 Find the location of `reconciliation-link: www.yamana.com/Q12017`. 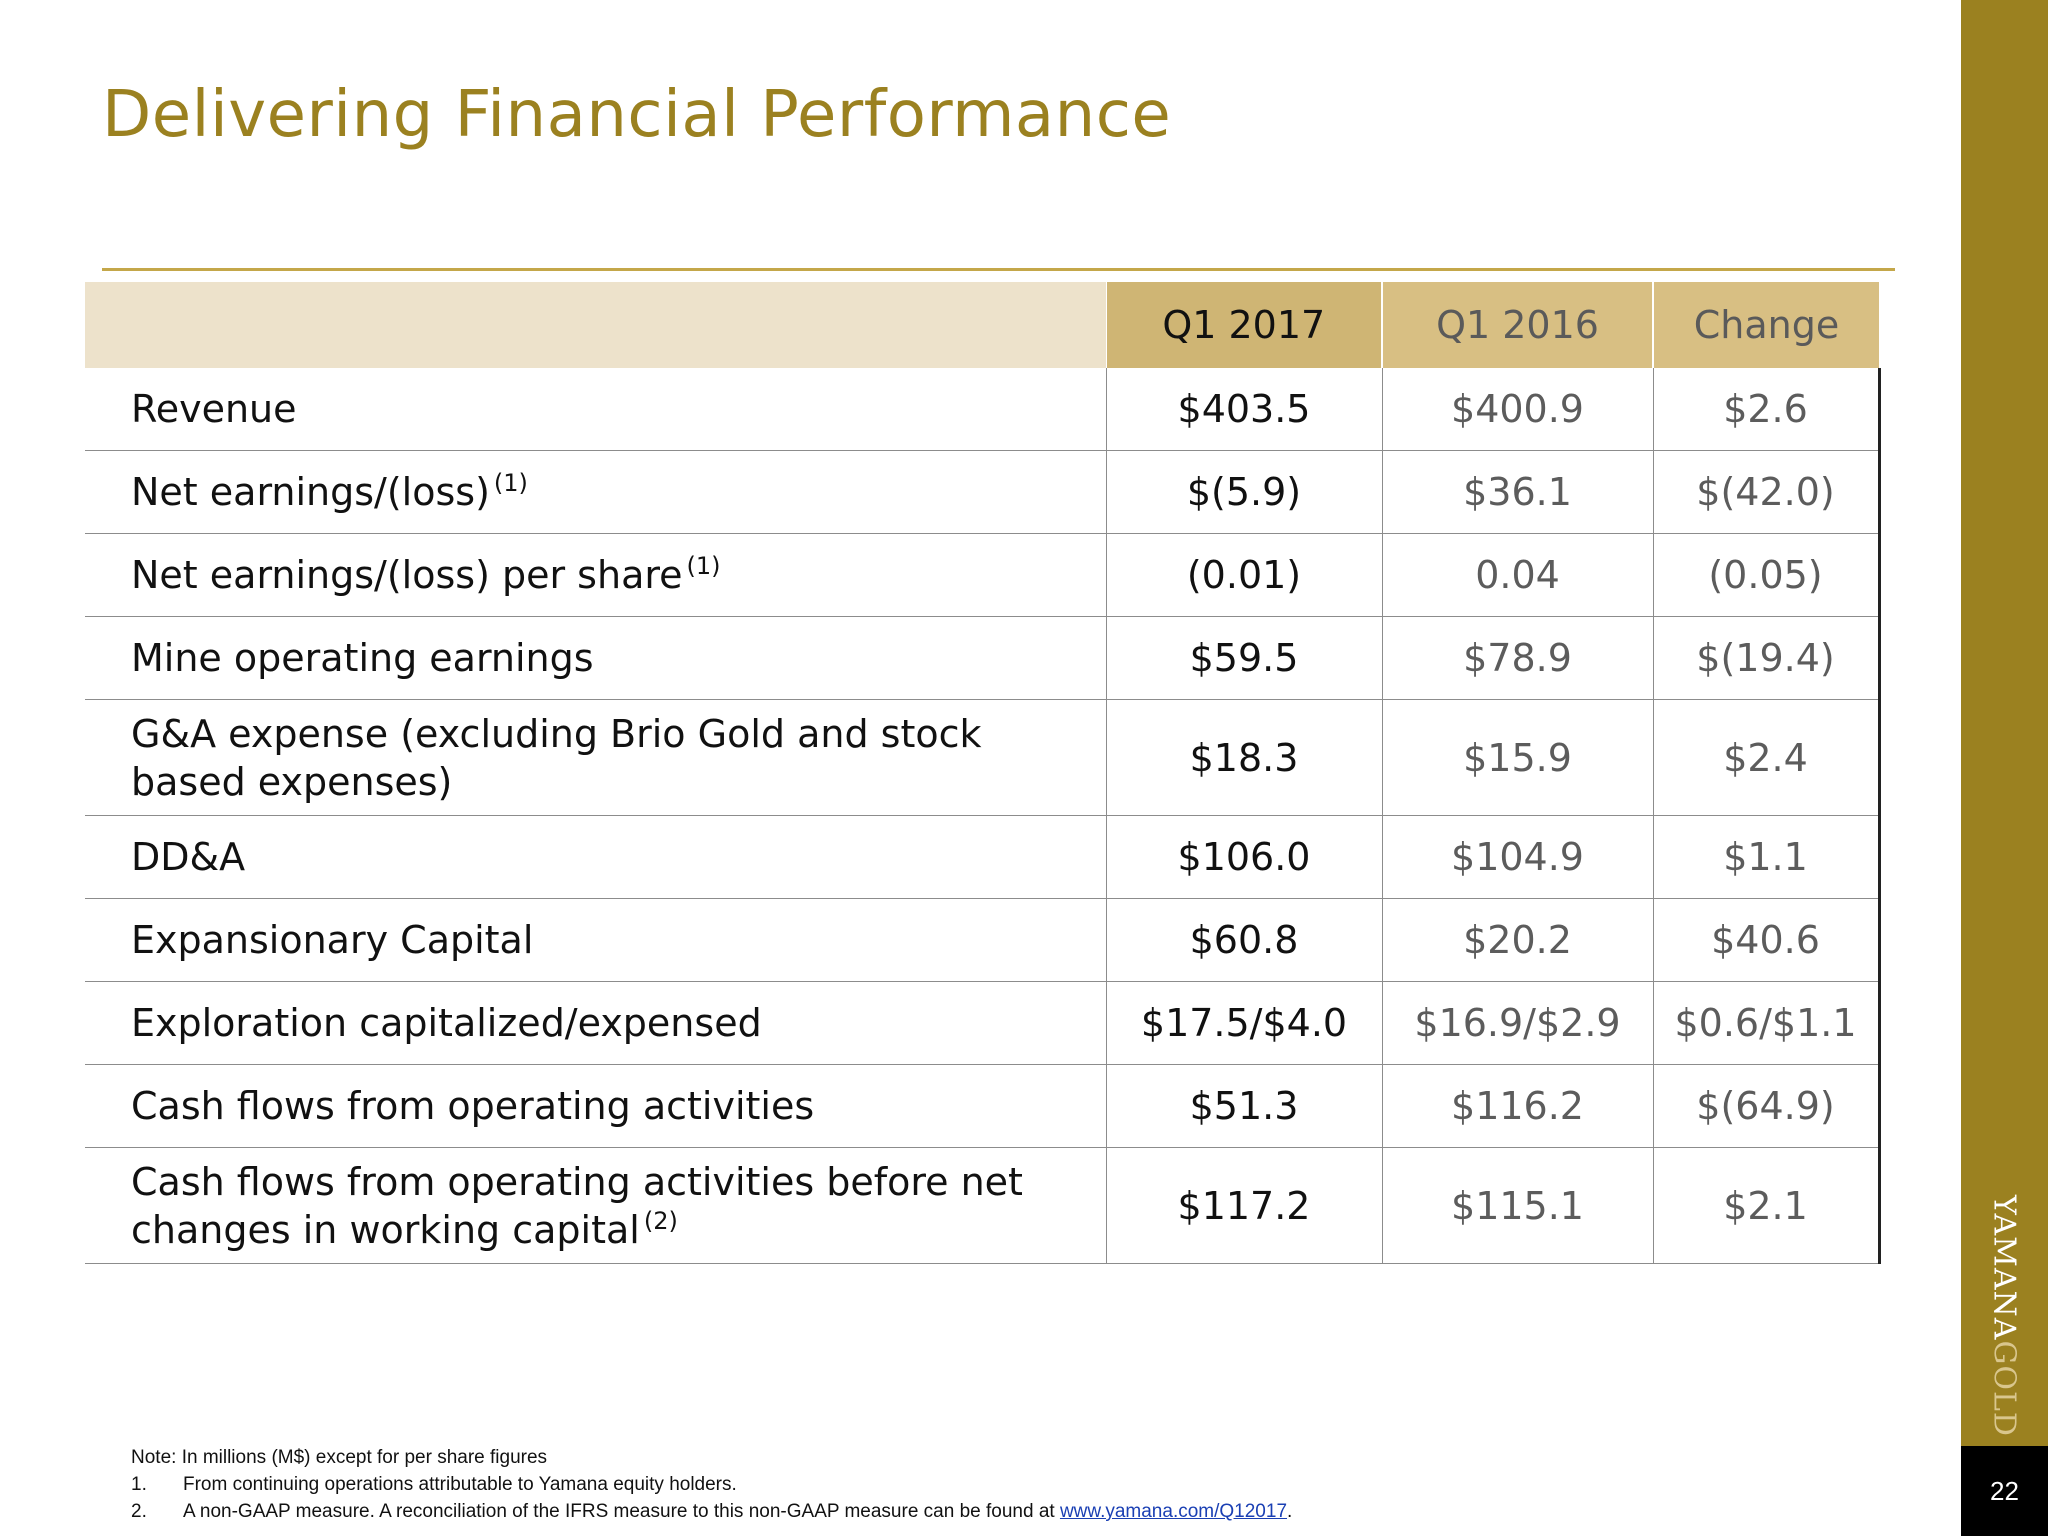

reconciliation-link: www.yamana.com/Q12017 is located at coordinates (1173, 1511).